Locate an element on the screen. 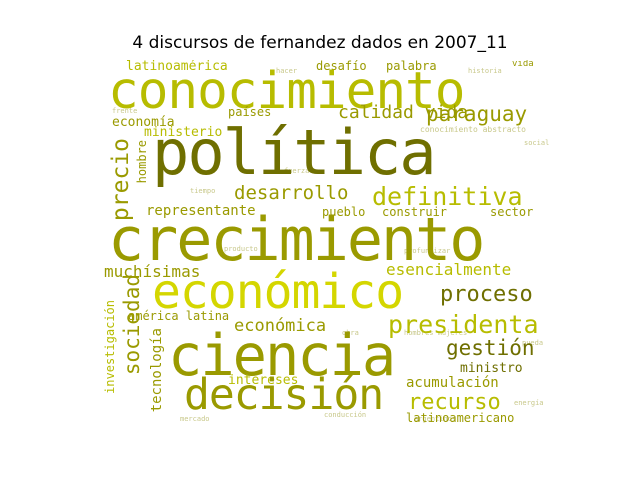 The height and width of the screenshot is (480, 640). word-ministerio: ministerio is located at coordinates (183, 132).